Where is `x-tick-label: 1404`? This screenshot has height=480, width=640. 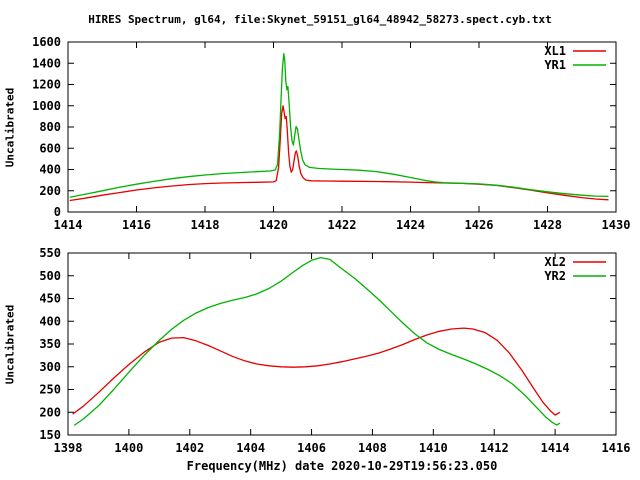
x-tick-label: 1404 is located at coordinates (250, 448).